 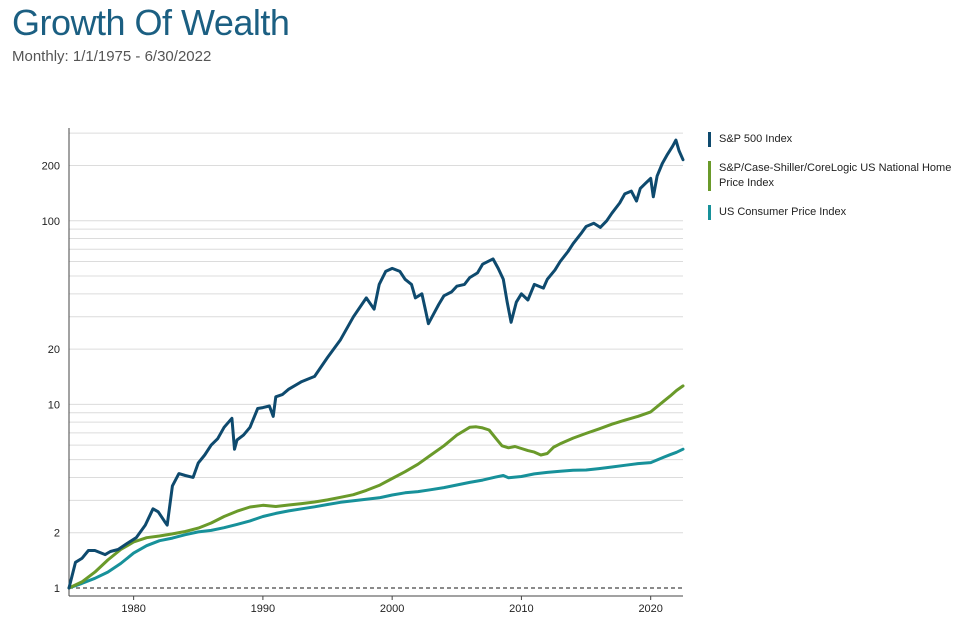 What do you see at coordinates (263, 609) in the screenshot?
I see `x-tick-label: 1990` at bounding box center [263, 609].